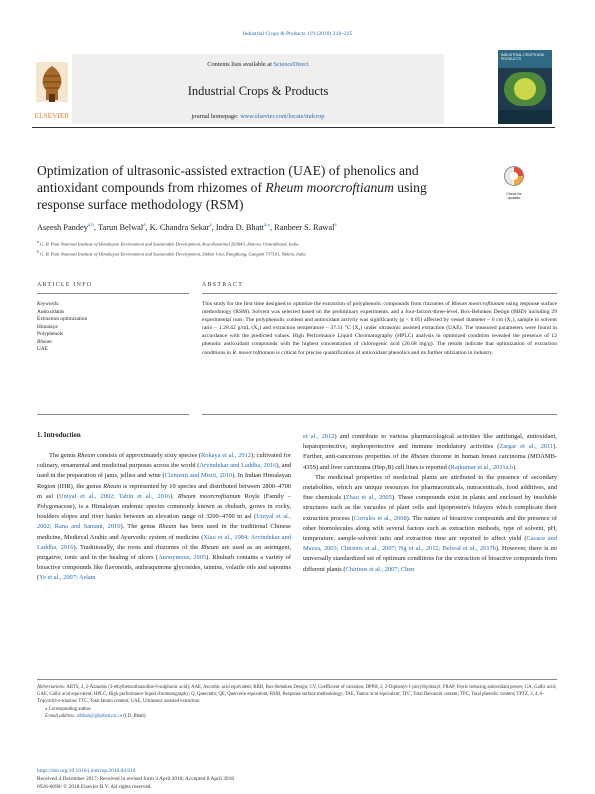  What do you see at coordinates (240, 64) in the screenshot?
I see `contents-prefix: Contents lists available at` at bounding box center [240, 64].